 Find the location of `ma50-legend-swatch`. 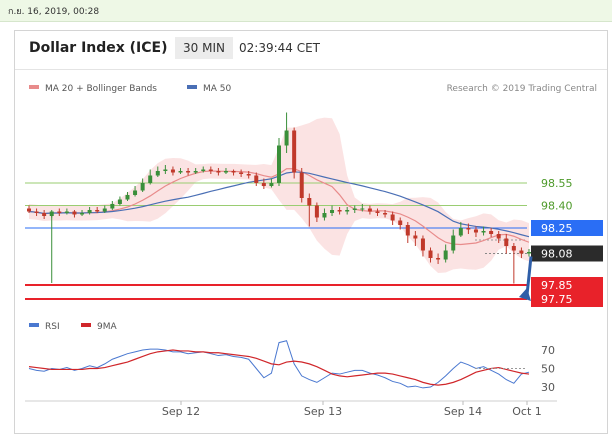

ma50-legend-swatch is located at coordinates (192, 87).